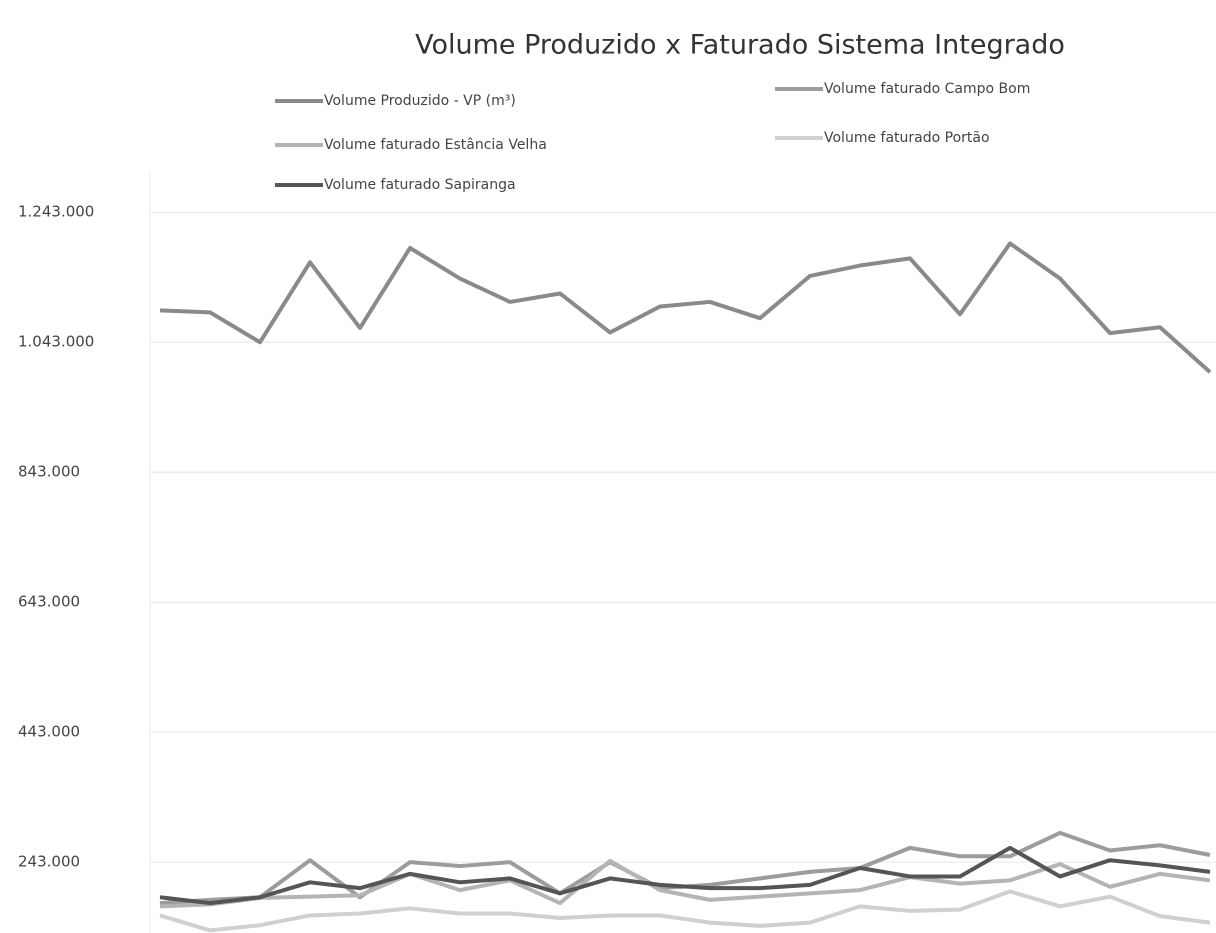 Image resolution: width=1216 pixels, height=933 pixels. Describe the element at coordinates (907, 138) in the screenshot. I see `legend-label: Volume faturado Portão` at that location.